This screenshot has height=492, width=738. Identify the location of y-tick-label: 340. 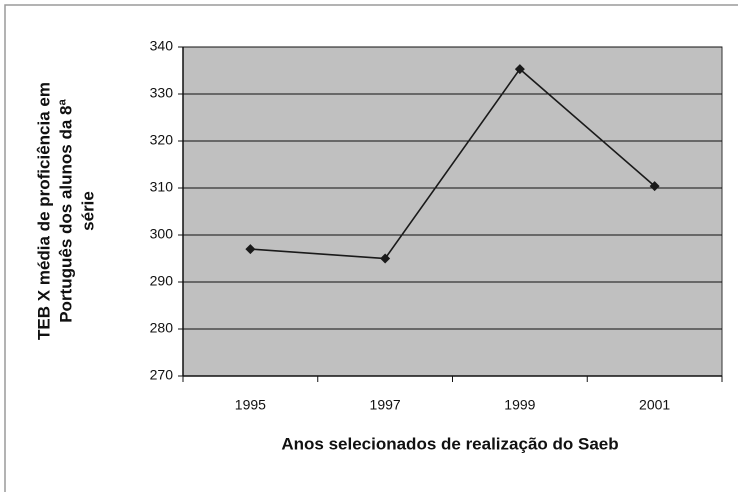
(162, 46).